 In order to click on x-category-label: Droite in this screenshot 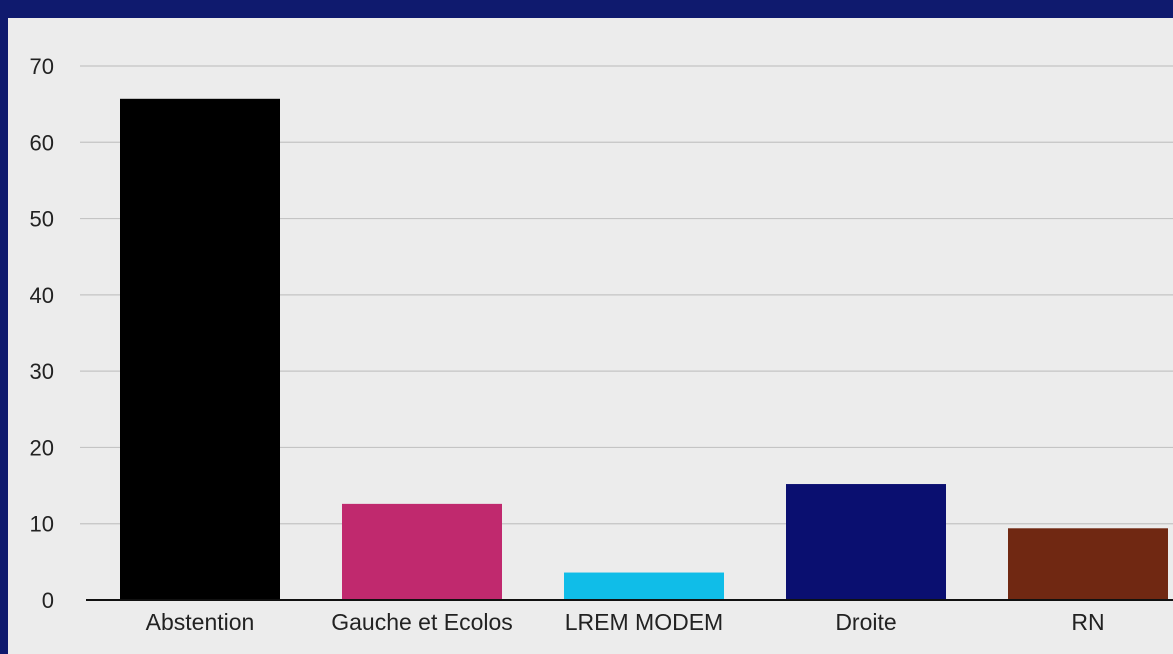, I will do `click(865, 622)`.